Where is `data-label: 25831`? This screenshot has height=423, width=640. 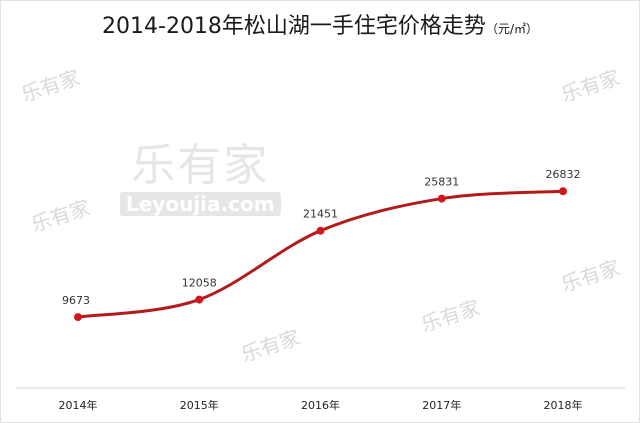 data-label: 25831 is located at coordinates (441, 182).